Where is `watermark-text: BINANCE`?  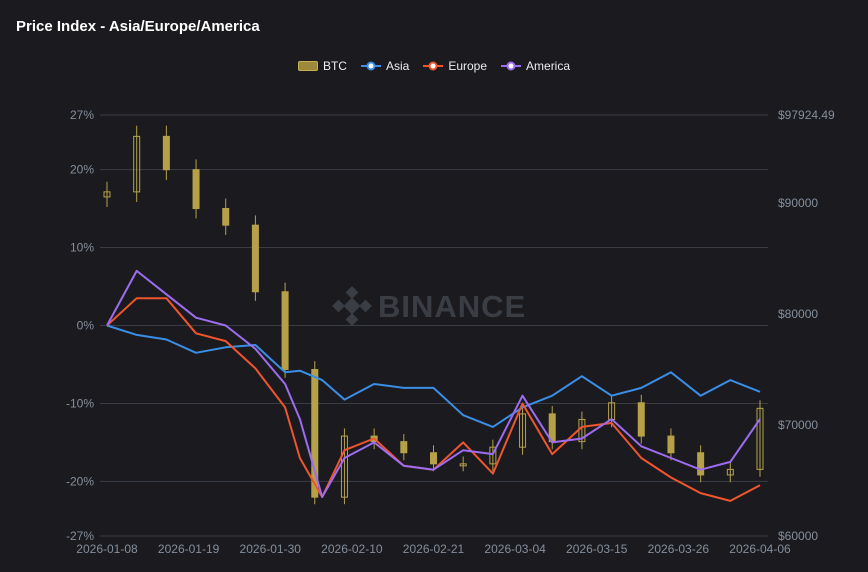 watermark-text: BINANCE is located at coordinates (452, 306).